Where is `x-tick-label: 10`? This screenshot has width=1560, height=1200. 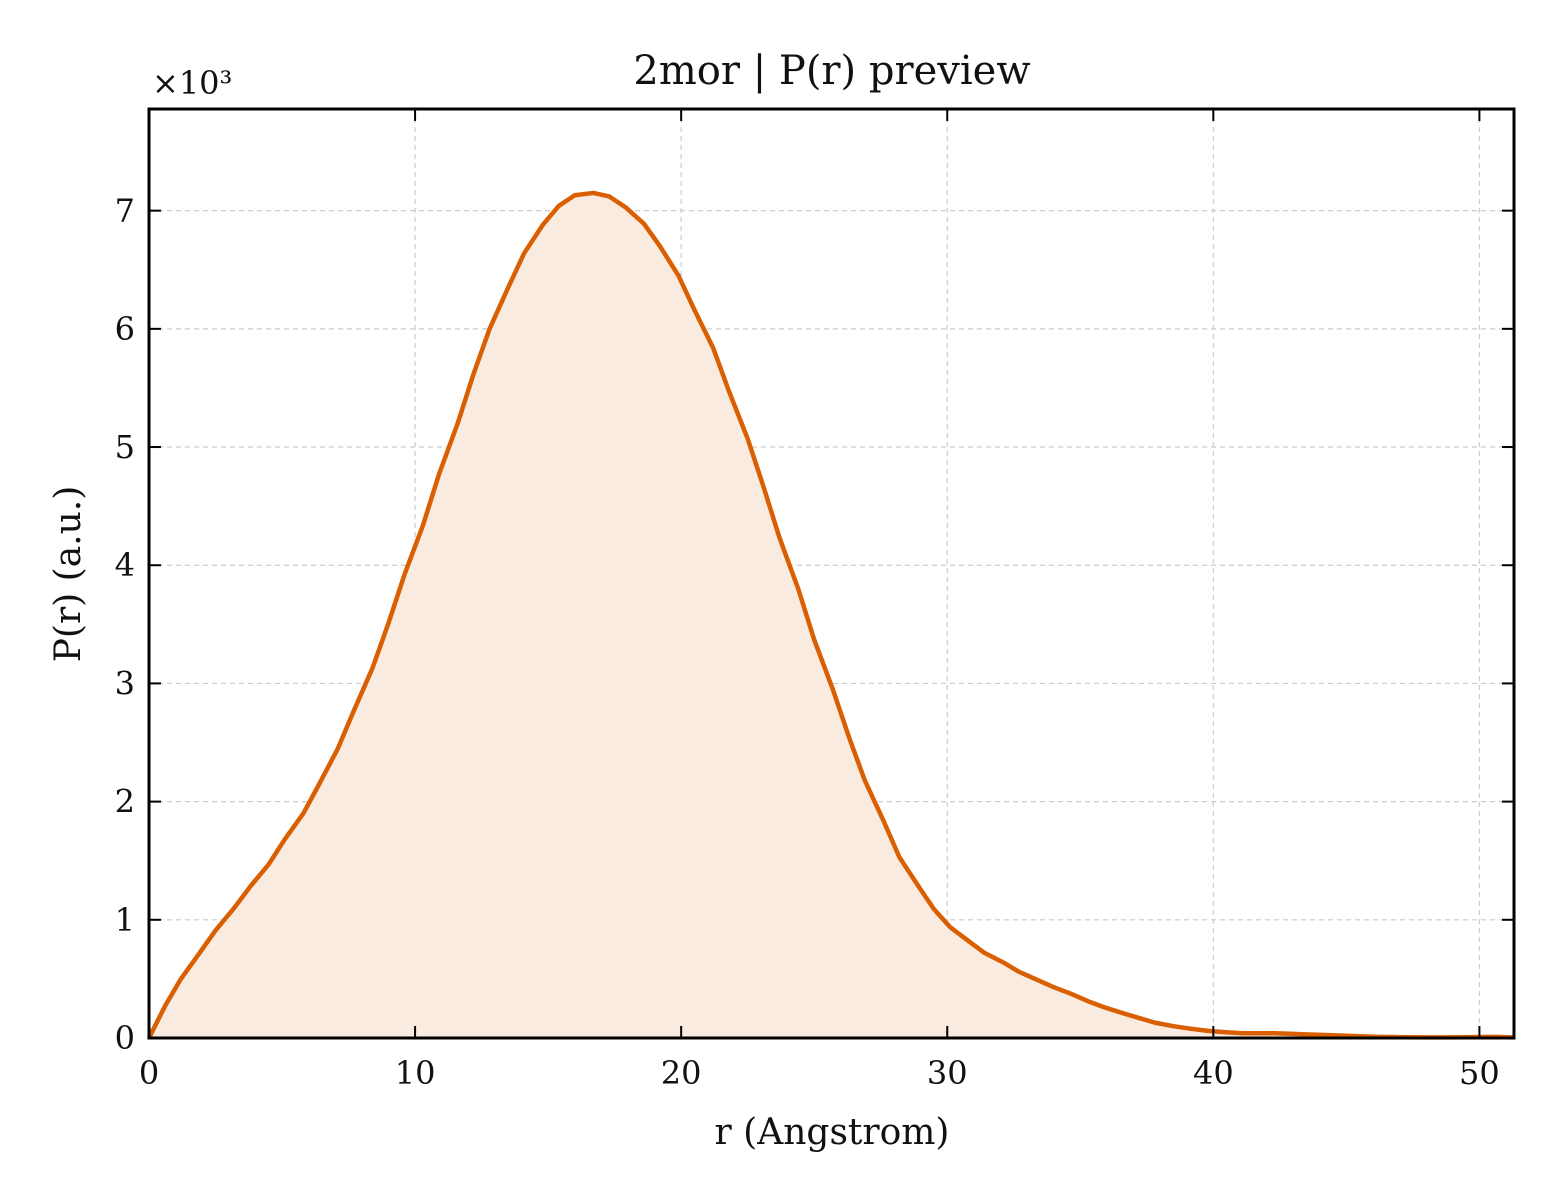 x-tick-label: 10 is located at coordinates (415, 1073).